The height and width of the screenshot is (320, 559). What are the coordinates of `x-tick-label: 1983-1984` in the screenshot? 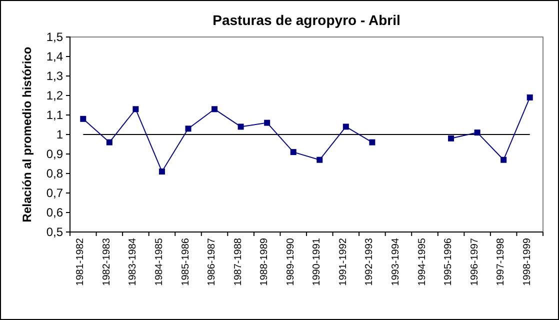 It's located at (133, 262).